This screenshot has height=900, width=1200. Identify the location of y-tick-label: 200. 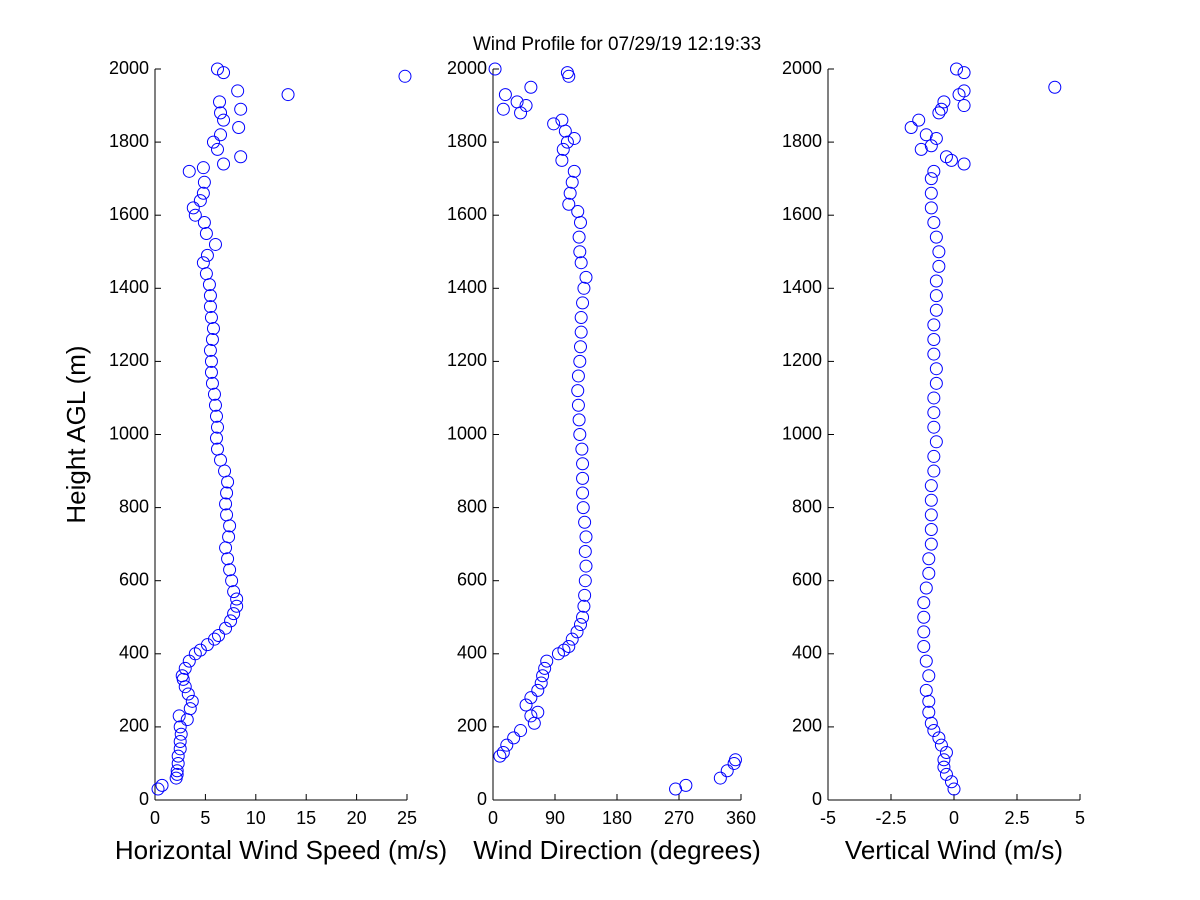
(134, 726).